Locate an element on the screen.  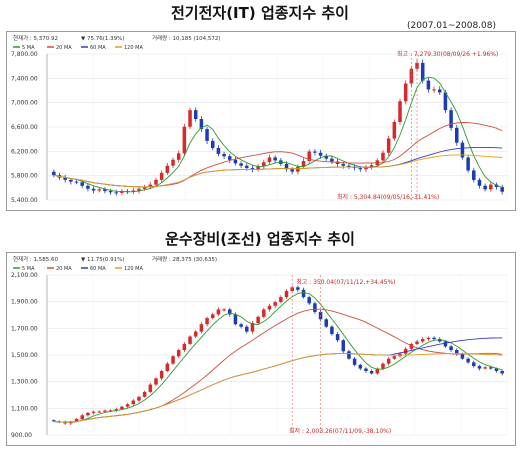
chart1-title: 전기전자(IT) 업종지수 추이 is located at coordinates (260, 13).